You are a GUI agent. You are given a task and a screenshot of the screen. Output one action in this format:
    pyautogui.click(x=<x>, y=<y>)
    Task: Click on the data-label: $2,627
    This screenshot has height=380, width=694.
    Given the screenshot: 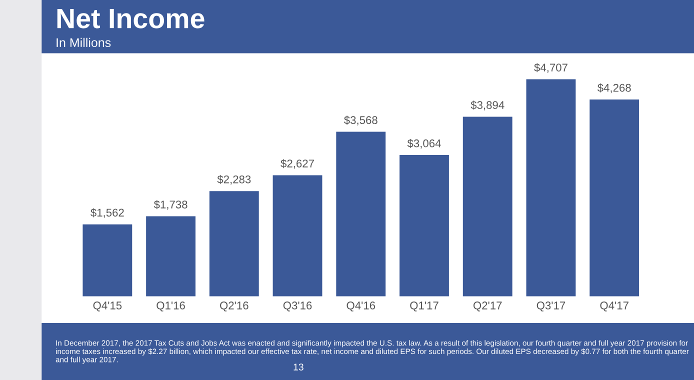 What is the action you would take?
    pyautogui.click(x=297, y=164)
    